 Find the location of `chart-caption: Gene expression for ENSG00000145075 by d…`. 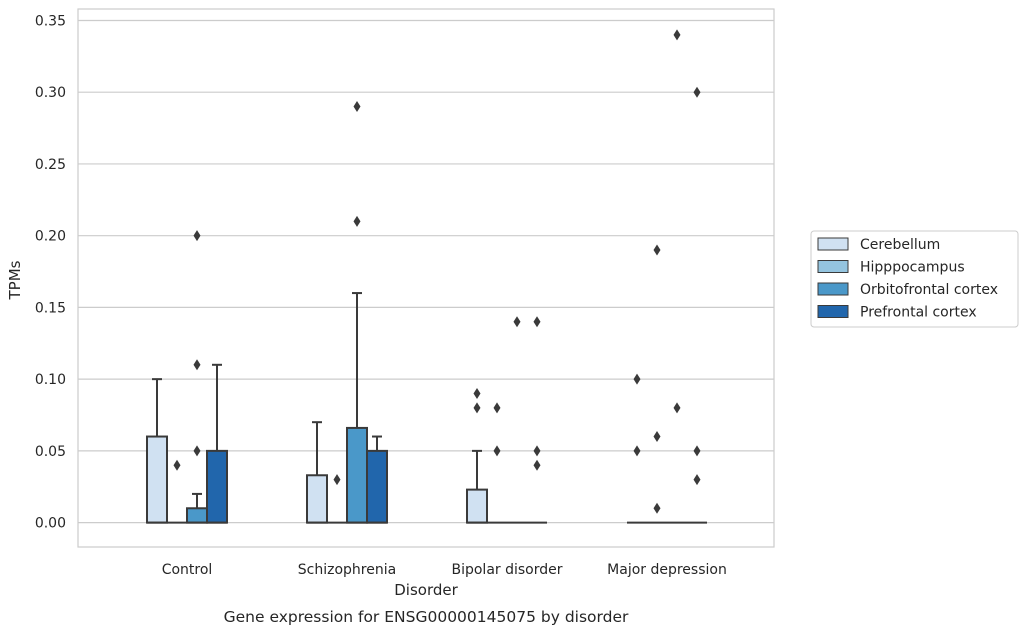

chart-caption: Gene expression for ENSG00000145075 by d… is located at coordinates (426, 617).